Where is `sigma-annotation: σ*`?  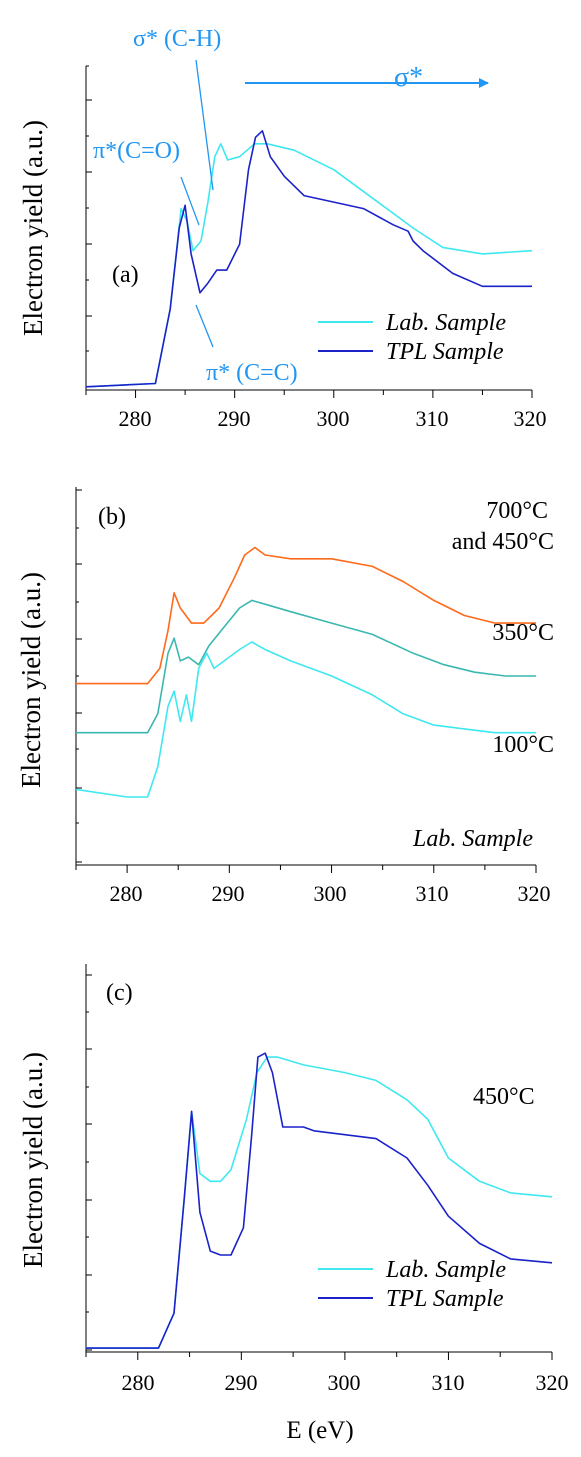 sigma-annotation: σ* is located at coordinates (408, 77).